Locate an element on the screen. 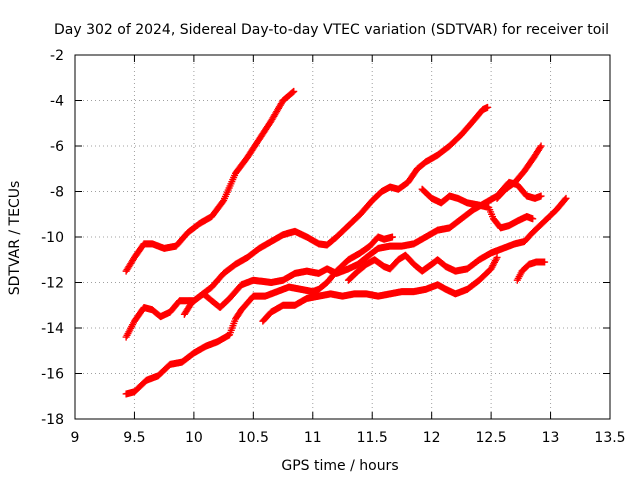  y-tick-label: -18 is located at coordinates (52, 420).